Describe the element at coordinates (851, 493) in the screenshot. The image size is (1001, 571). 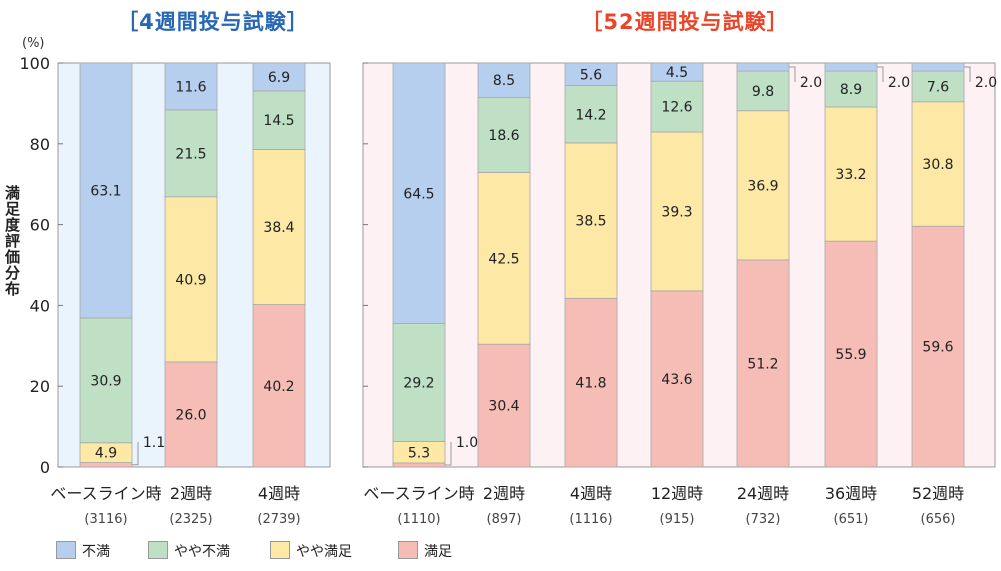
I see `x-category-label: 36週時` at that location.